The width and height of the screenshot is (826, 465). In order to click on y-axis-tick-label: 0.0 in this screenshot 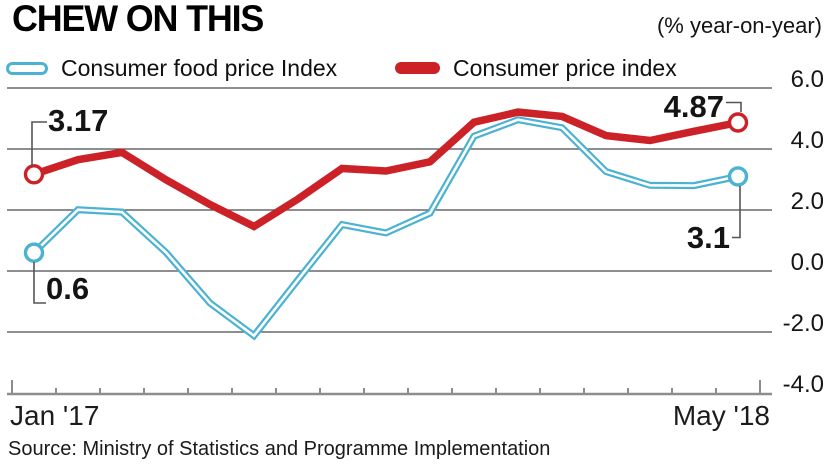, I will do `click(807, 262)`.